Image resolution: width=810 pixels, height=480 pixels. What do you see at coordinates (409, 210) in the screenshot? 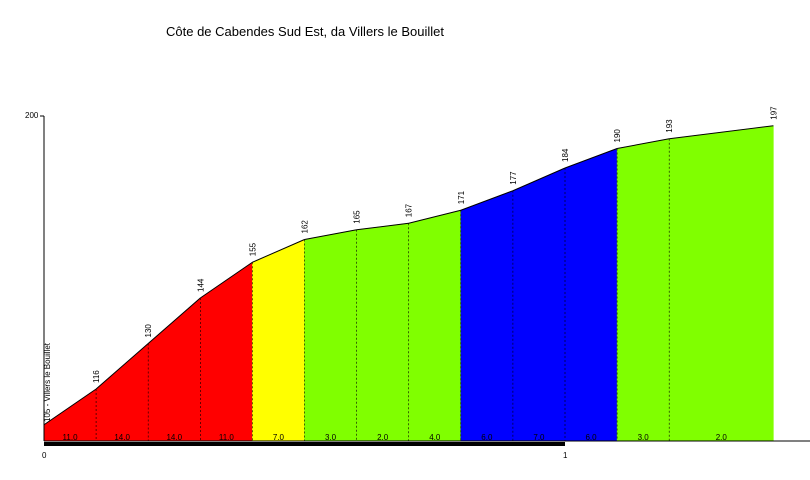
I see `elevation-label: 167` at bounding box center [409, 210].